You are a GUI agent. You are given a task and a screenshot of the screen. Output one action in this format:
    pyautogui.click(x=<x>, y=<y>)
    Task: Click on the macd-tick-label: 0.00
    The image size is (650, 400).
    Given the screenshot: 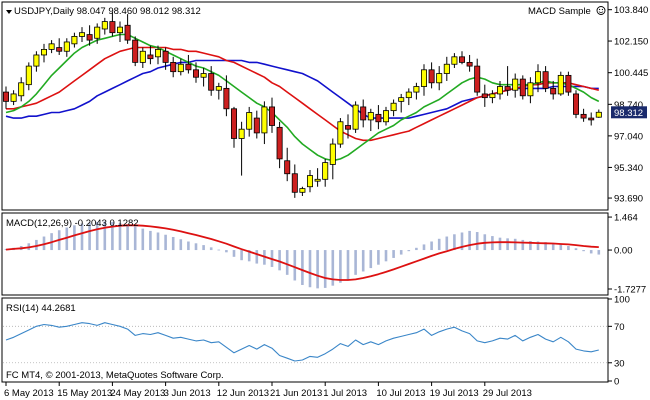 What is the action you would take?
    pyautogui.click(x=623, y=251)
    